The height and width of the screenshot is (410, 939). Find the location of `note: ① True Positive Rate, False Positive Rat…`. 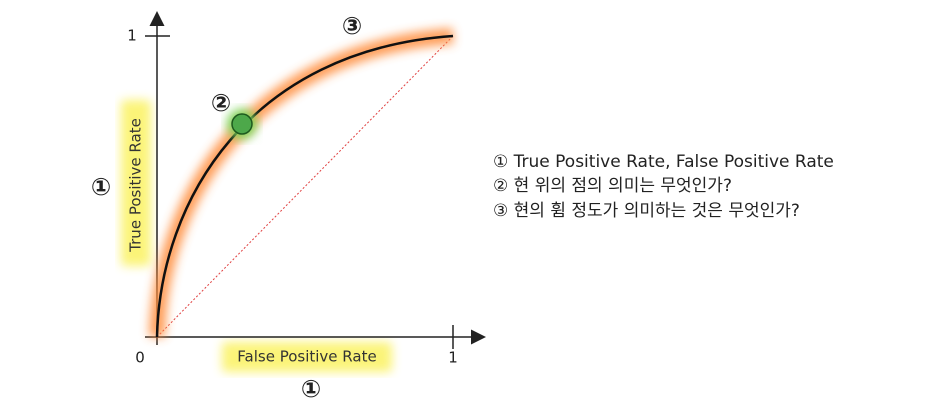

note: ① True Positive Rate, False Positive Rat… is located at coordinates (663, 162).